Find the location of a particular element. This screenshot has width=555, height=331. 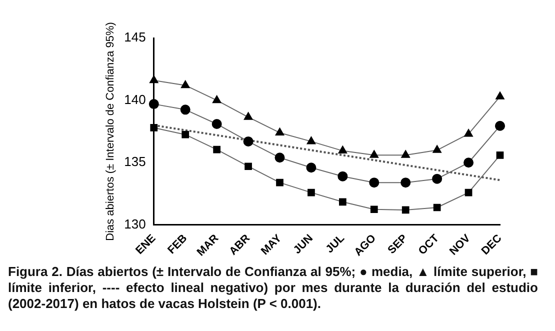

y-tick-label: 145 is located at coordinates (135, 37).